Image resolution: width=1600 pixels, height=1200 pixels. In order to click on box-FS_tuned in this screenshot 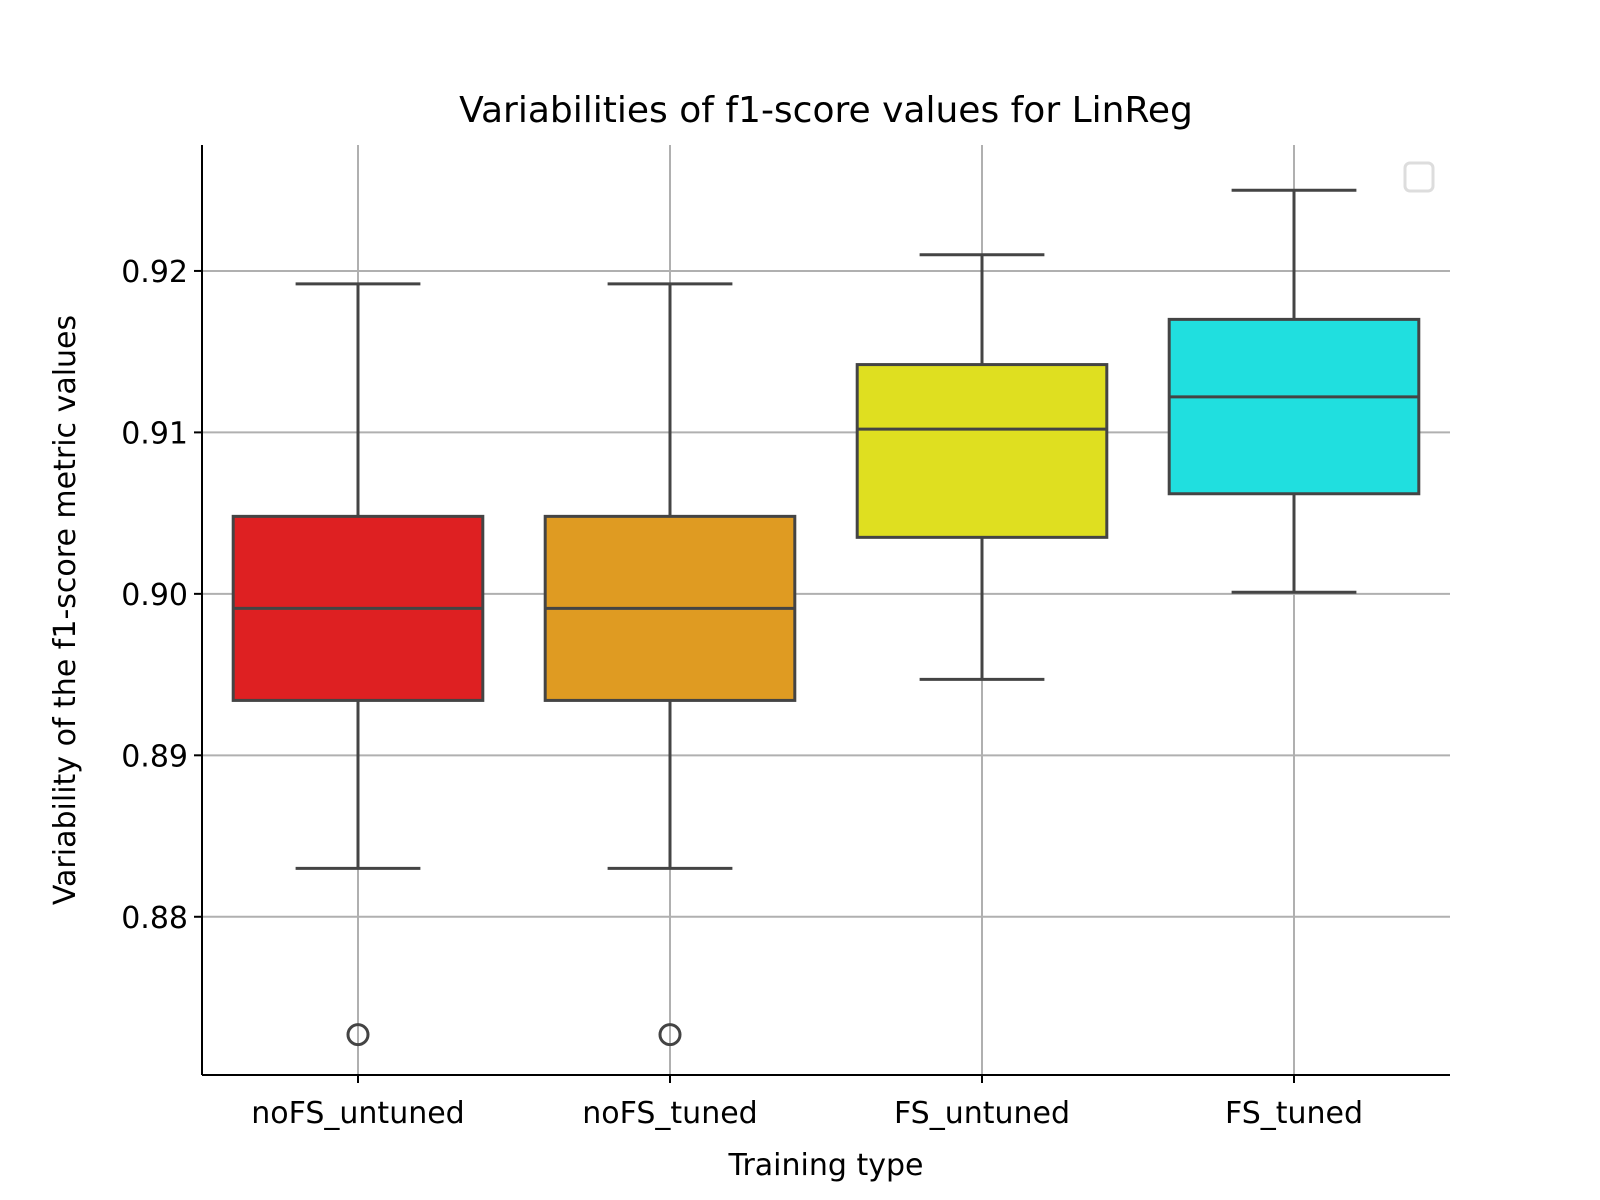, I will do `click(1294, 406)`.